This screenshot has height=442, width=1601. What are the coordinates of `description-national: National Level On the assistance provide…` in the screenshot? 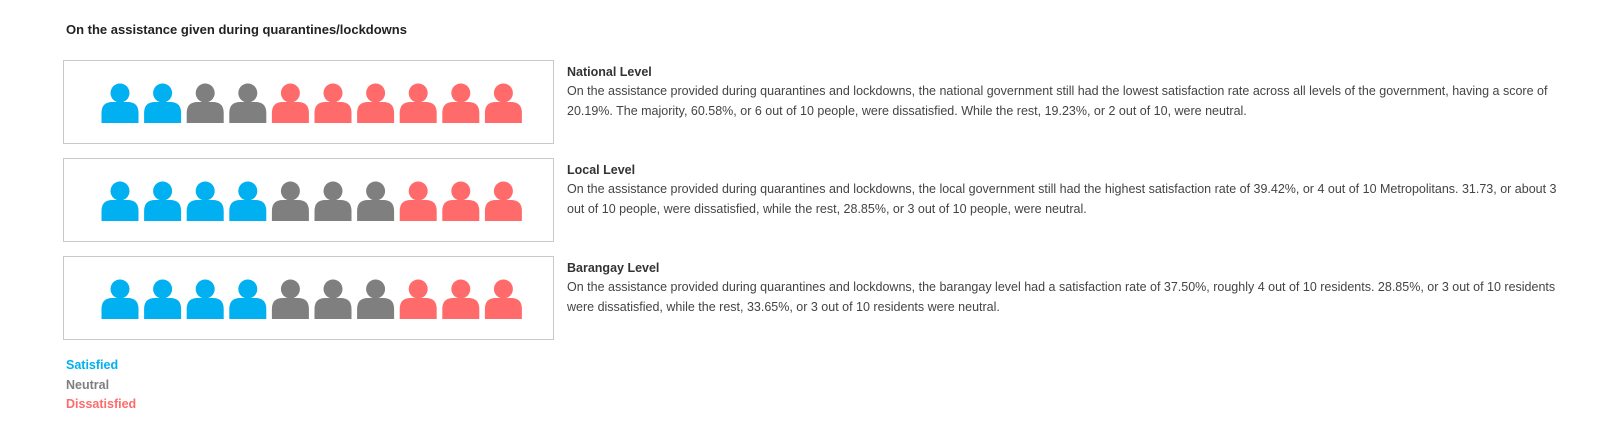 It's located at (1067, 92).